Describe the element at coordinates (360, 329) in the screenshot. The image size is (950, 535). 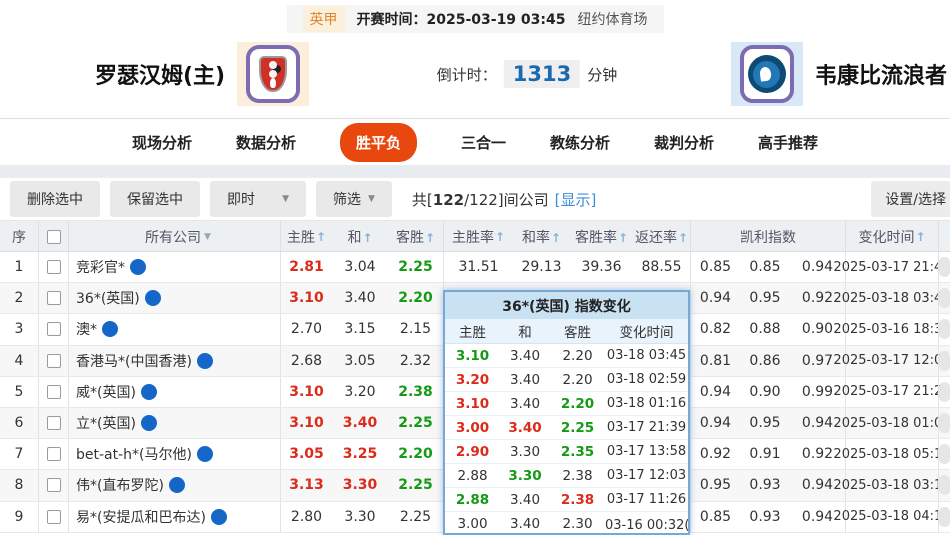
I see `odds-draw: 3.15` at that location.